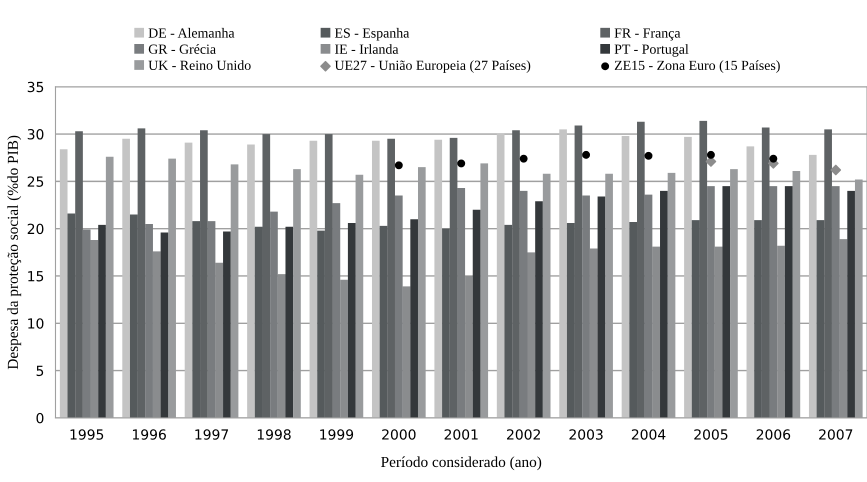  I want to click on x-tick-label: 2005, so click(711, 434).